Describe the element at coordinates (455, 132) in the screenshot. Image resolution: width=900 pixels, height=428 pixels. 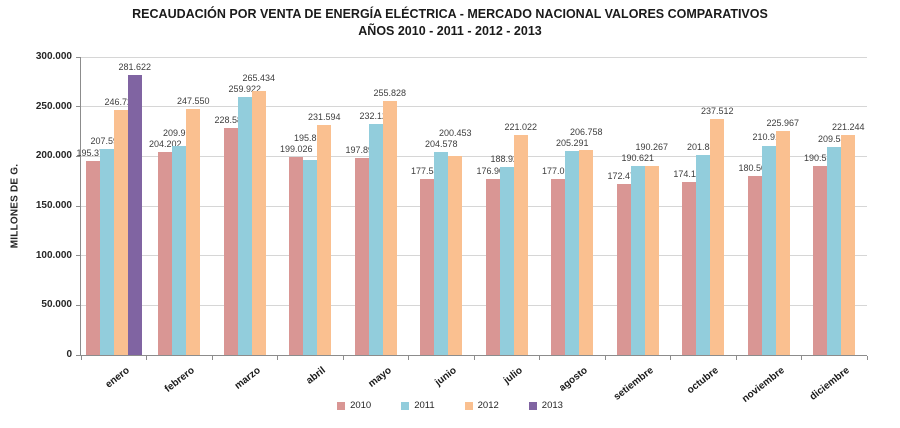
I see `data-label-2012-junio: 200.453` at that location.